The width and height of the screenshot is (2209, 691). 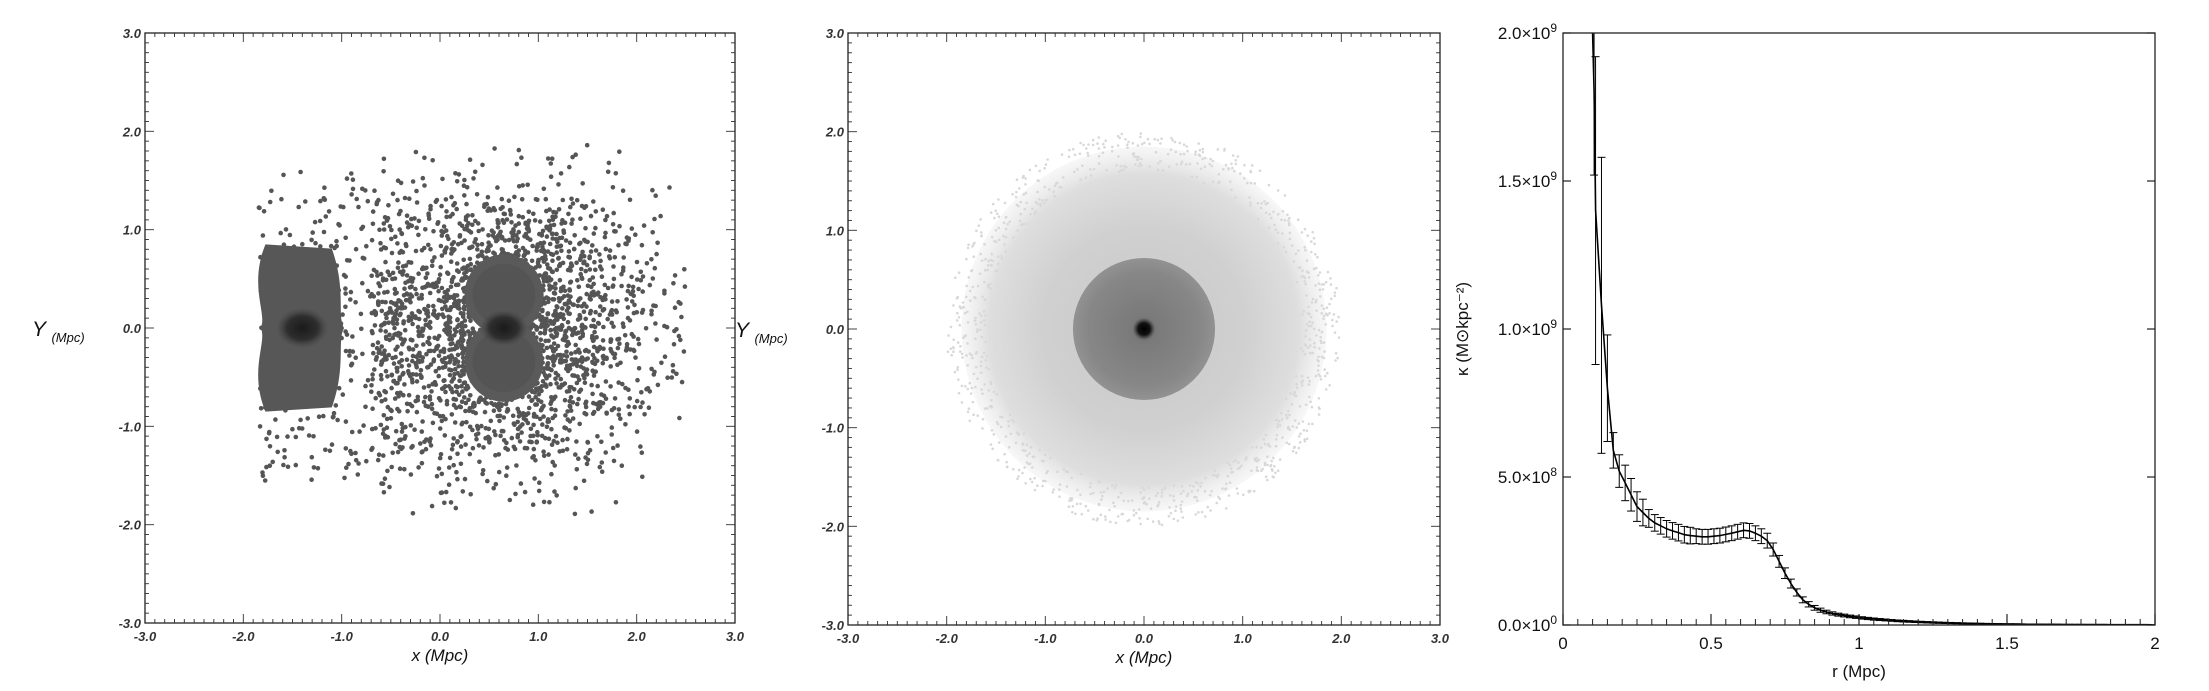 What do you see at coordinates (130, 623) in the screenshot?
I see `y-tick-label: -3.0` at bounding box center [130, 623].